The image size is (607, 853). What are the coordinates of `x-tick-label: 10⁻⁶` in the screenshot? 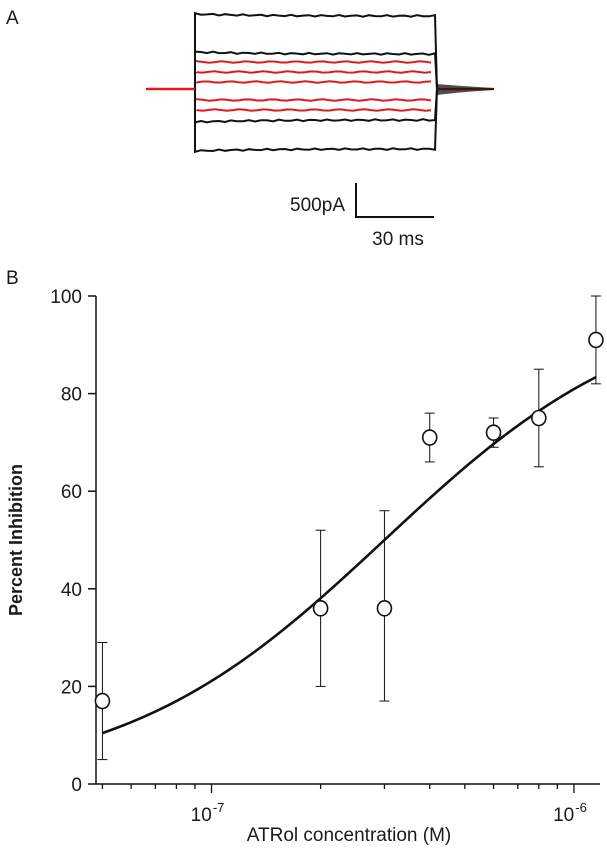 It's located at (570, 813).